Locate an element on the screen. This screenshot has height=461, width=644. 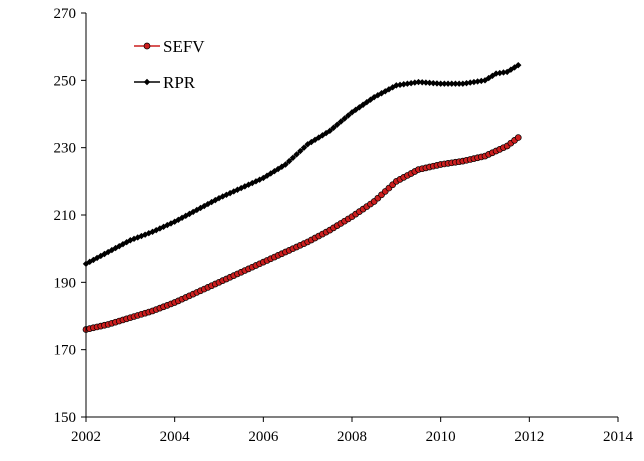
legend-item-sefv: SEFV is located at coordinates (169, 46).